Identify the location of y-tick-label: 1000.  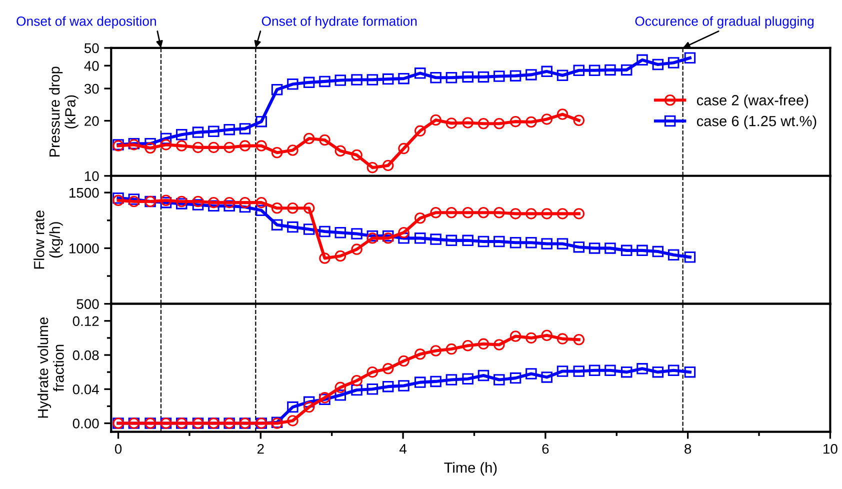
(84, 249).